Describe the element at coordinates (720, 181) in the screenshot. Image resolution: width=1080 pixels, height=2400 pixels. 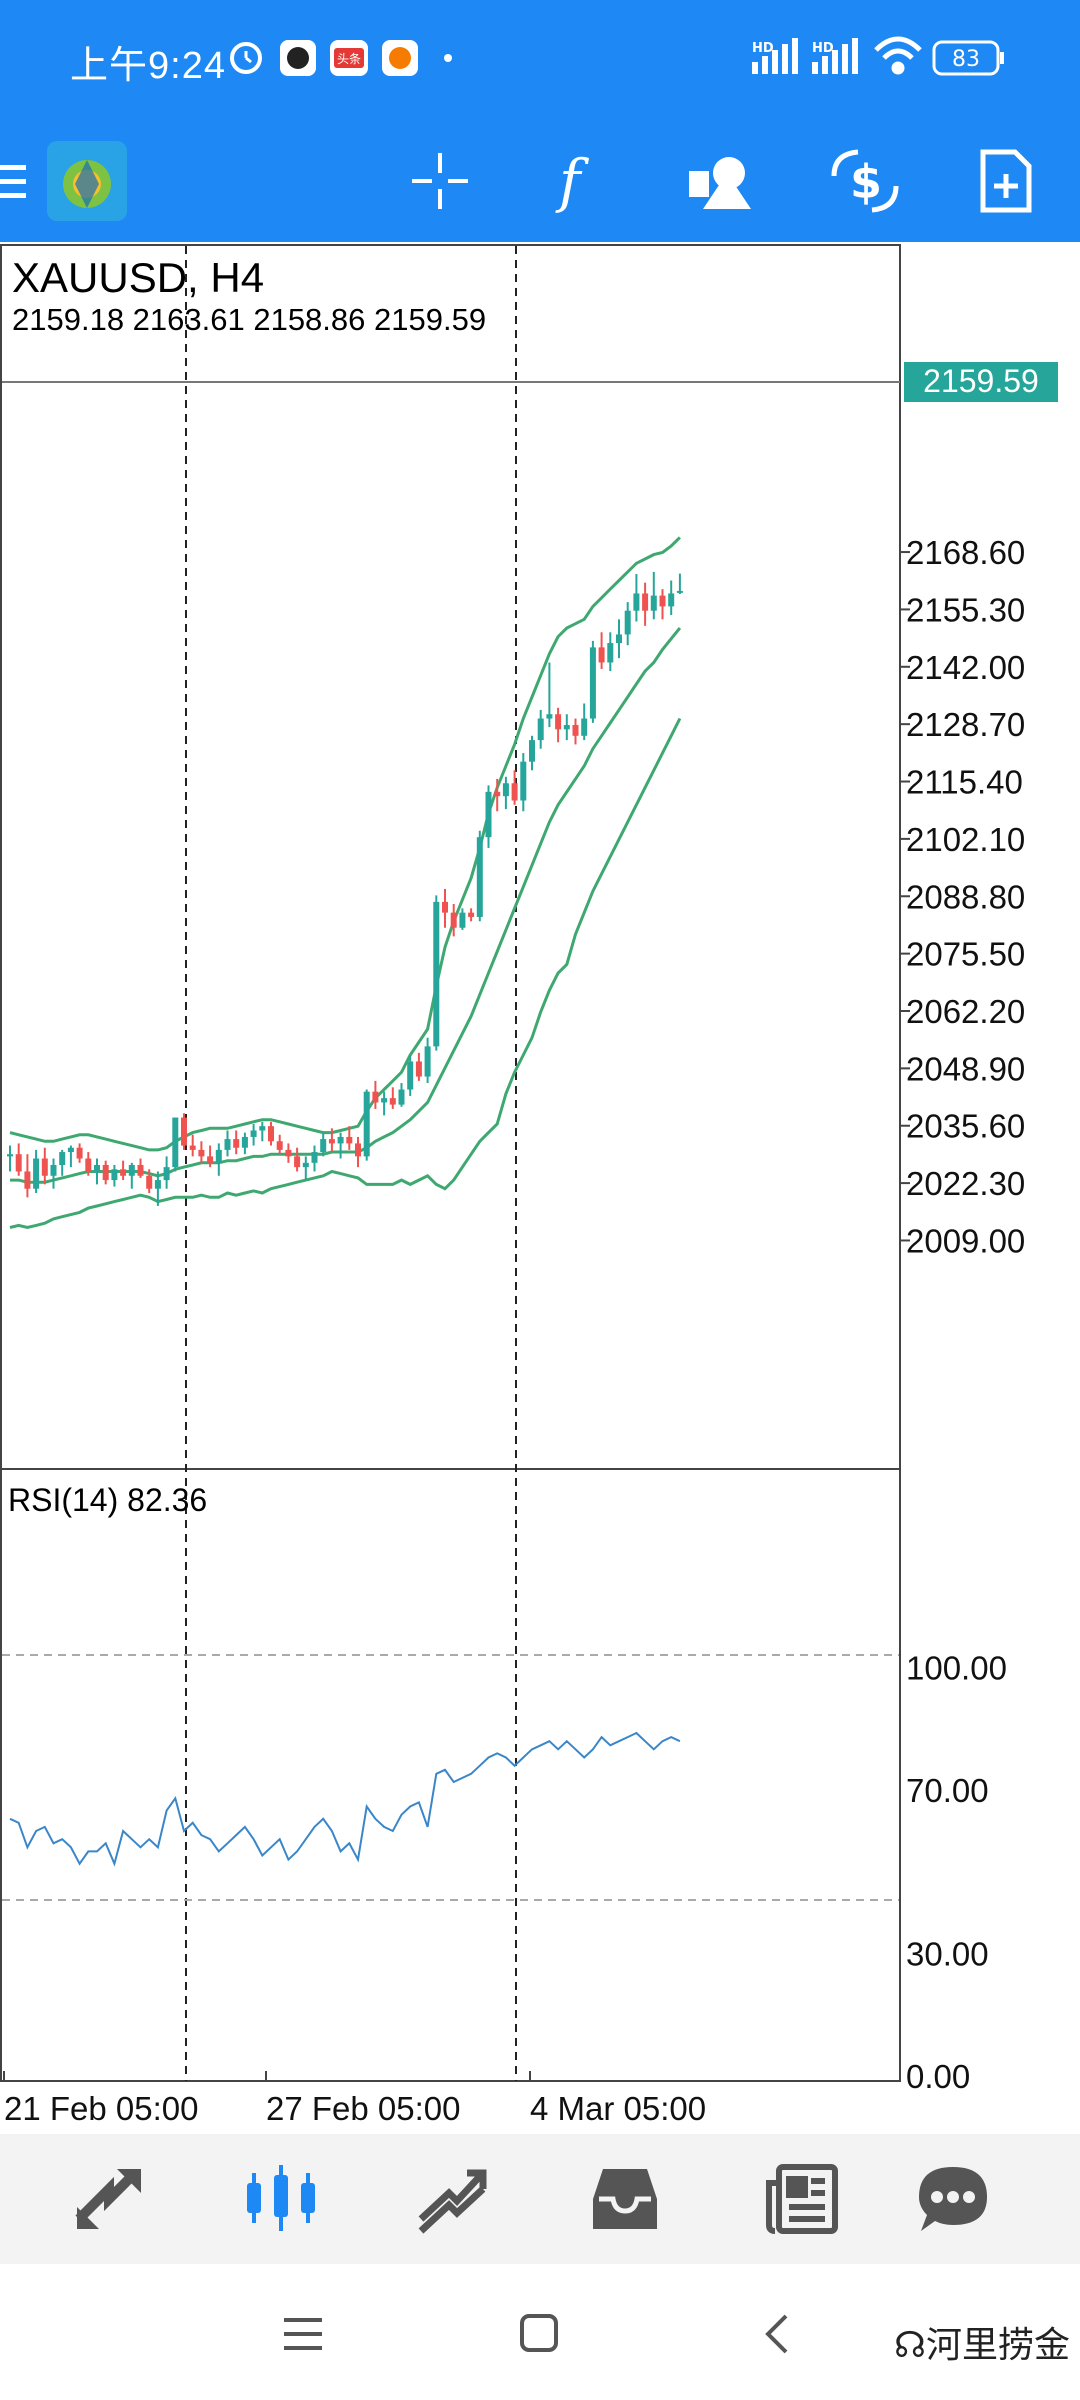
I see `objects-button` at that location.